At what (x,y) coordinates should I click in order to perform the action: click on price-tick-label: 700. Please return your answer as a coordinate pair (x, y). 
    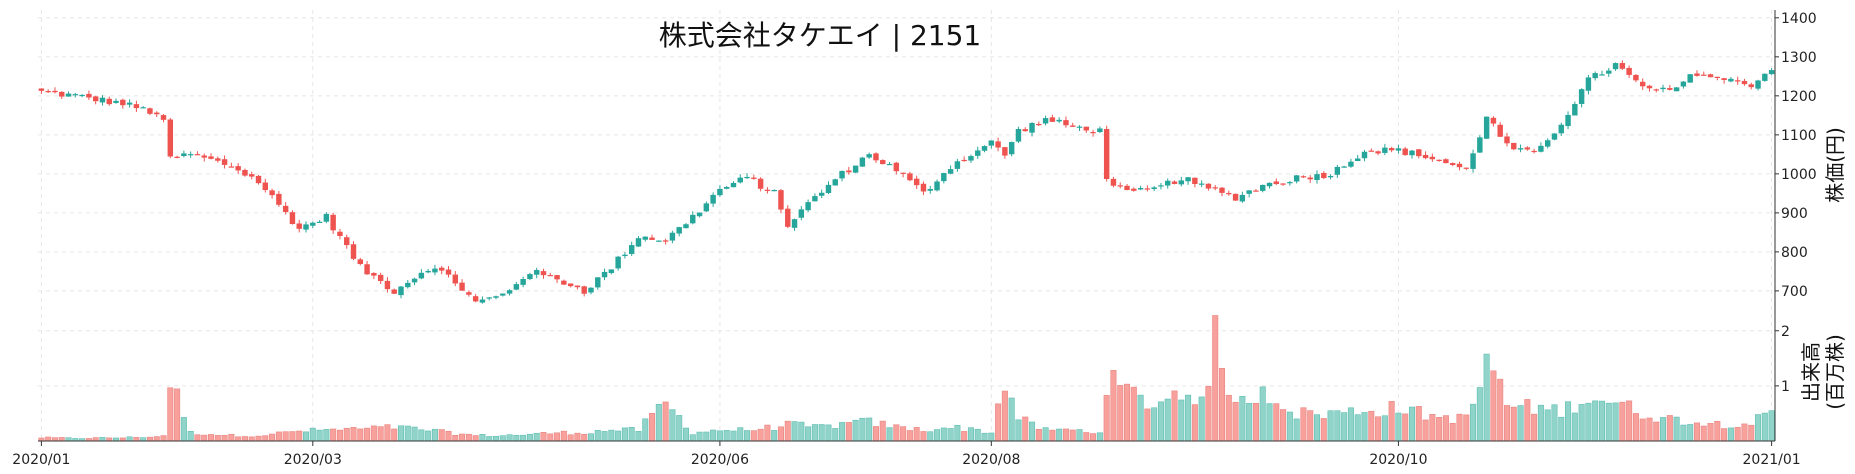
    Looking at the image, I should click on (1794, 292).